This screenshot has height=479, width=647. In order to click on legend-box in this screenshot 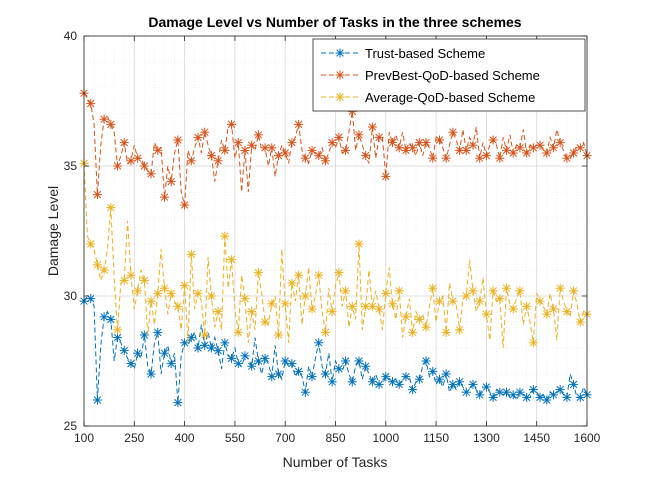, I will do `click(449, 75)`.